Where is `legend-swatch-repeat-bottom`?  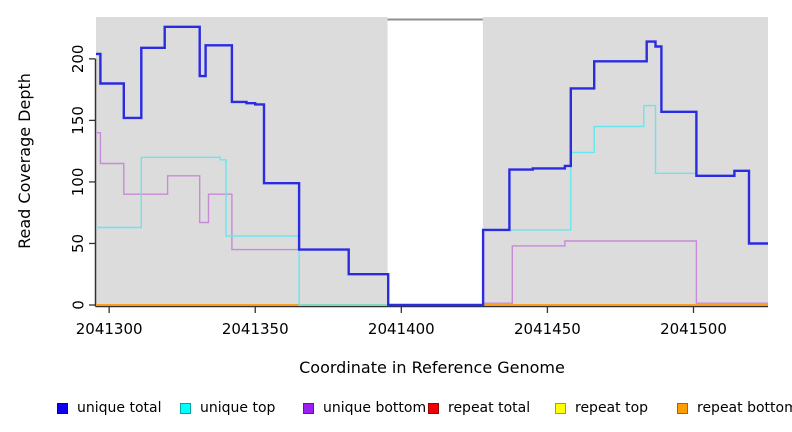
legend-swatch-repeat-bottom is located at coordinates (682, 408).